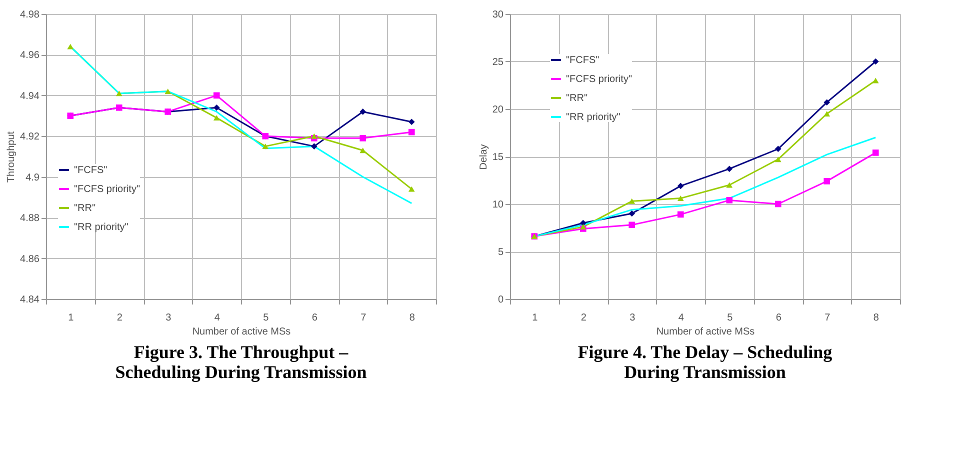  What do you see at coordinates (30, 56) in the screenshot?
I see `y-tick-label: 4.96` at bounding box center [30, 56].